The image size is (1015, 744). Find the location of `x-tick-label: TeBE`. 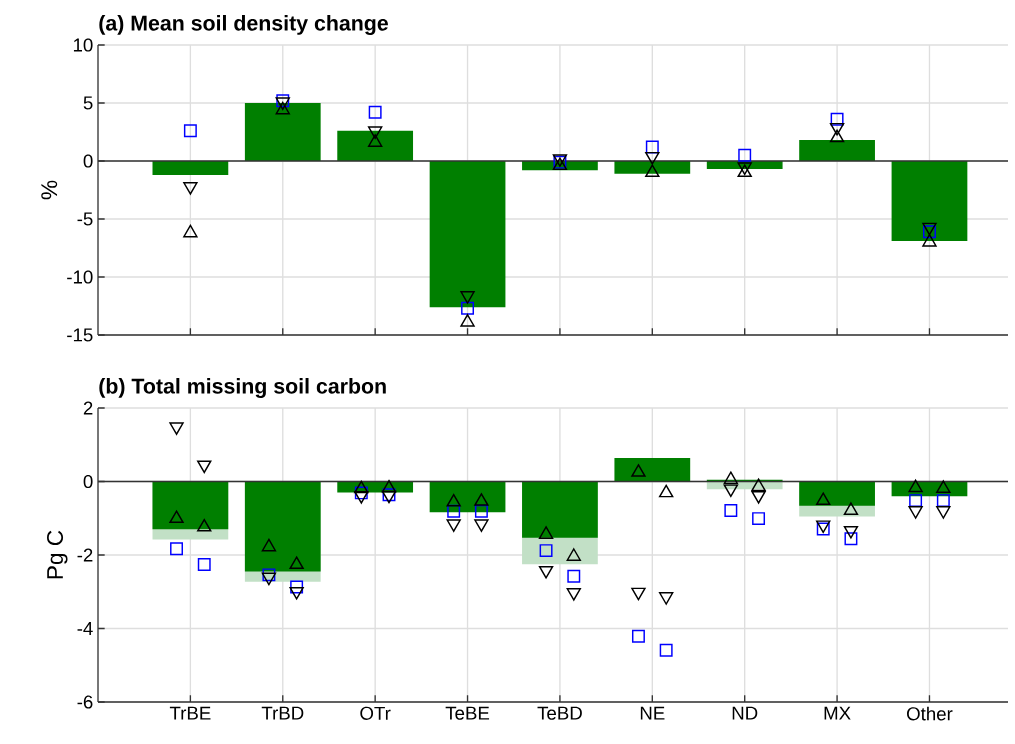

x-tick-label: TeBE is located at coordinates (467, 713).